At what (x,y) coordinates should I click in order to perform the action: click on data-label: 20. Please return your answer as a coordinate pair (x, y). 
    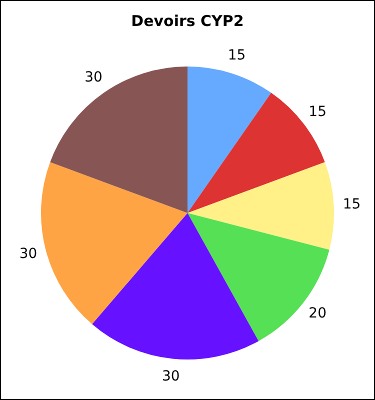
    Looking at the image, I should click on (317, 313).